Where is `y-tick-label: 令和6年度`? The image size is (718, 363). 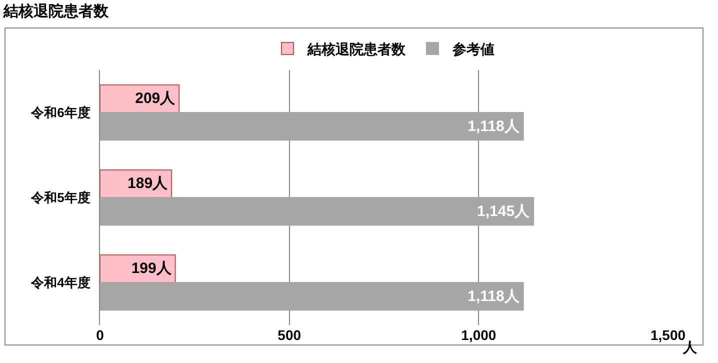
y-tick-label: 令和6年度 is located at coordinates (60, 112).